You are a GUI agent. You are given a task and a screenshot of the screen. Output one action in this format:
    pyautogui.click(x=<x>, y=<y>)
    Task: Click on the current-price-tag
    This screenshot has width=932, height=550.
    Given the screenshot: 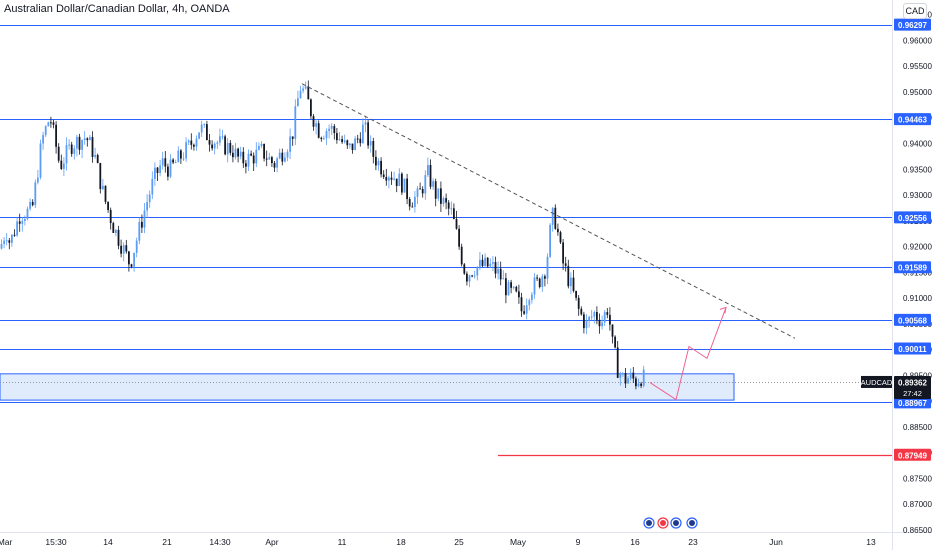 What is the action you would take?
    pyautogui.click(x=912, y=387)
    